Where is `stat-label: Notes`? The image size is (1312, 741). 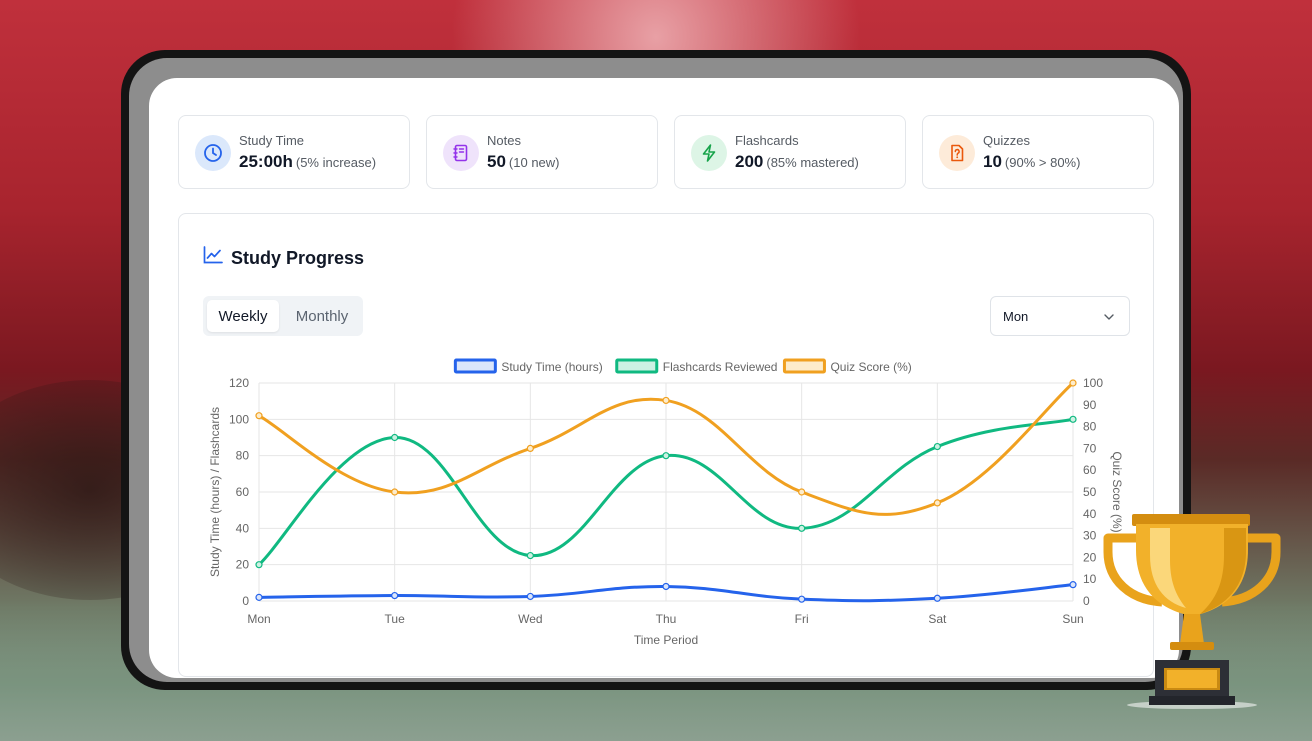 stat-label: Notes is located at coordinates (504, 140).